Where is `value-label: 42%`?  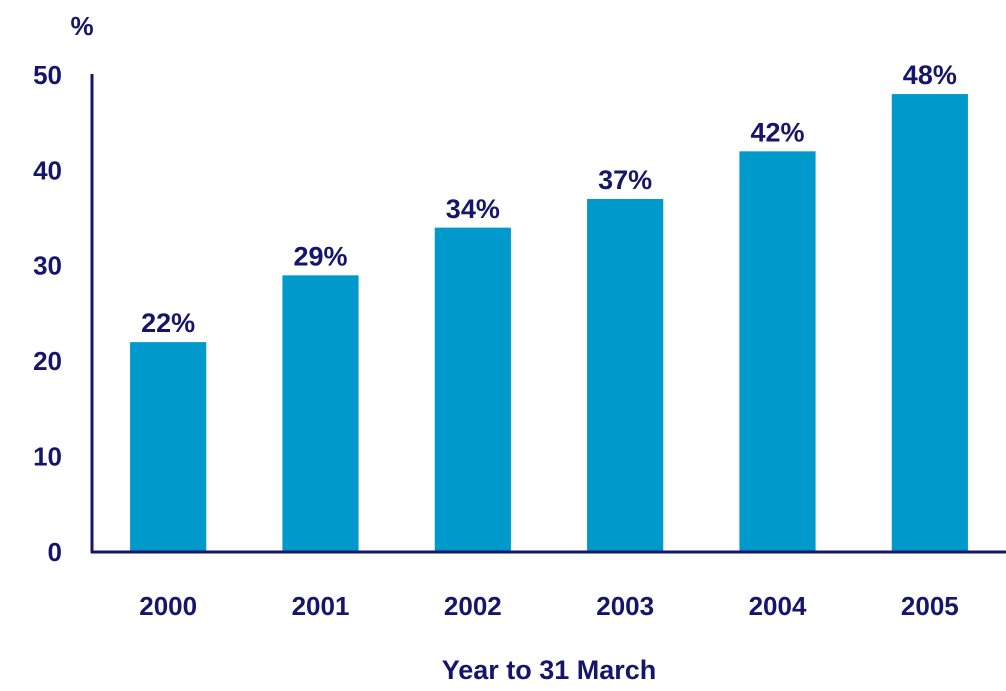
value-label: 42% is located at coordinates (777, 132).